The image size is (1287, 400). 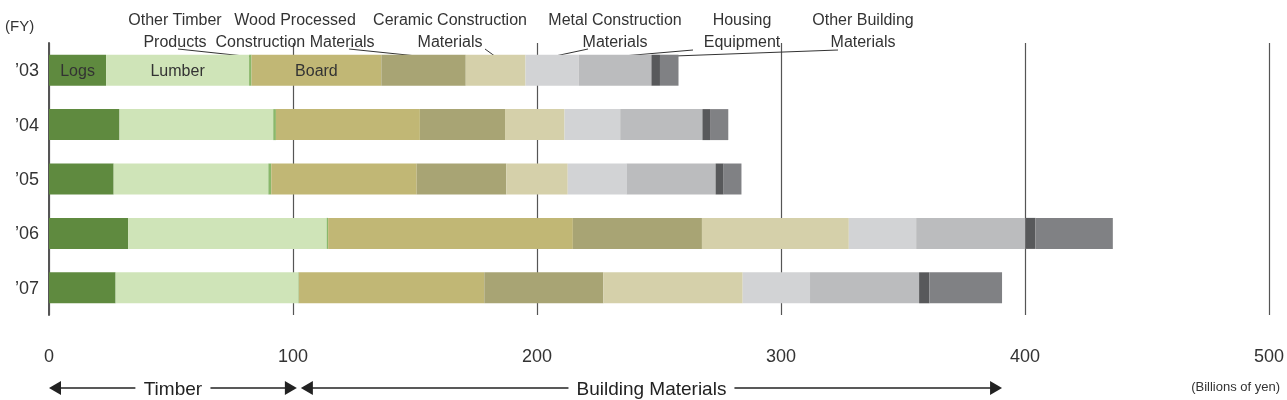 I want to click on series-label: Lumber, so click(x=178, y=70).